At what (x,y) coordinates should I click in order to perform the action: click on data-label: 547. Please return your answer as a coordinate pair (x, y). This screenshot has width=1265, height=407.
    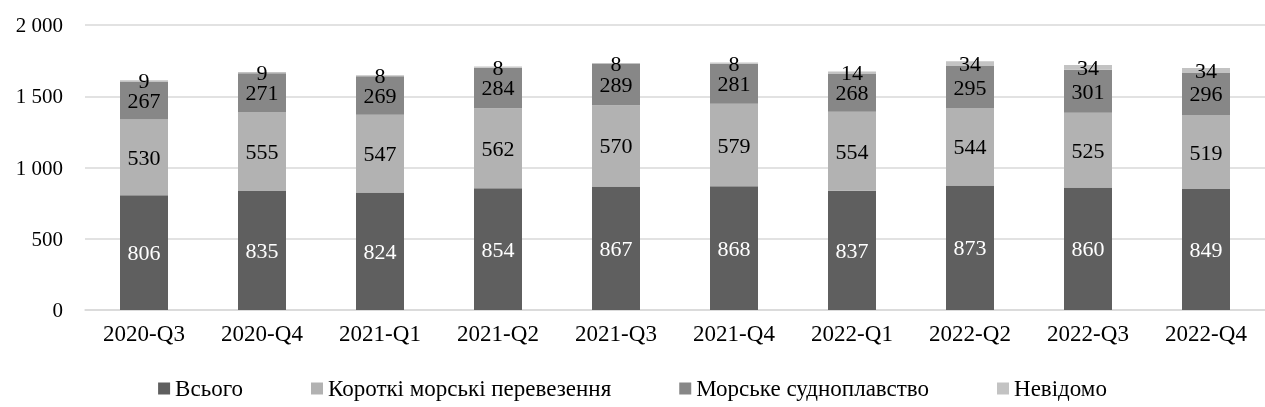
    Looking at the image, I should click on (380, 154).